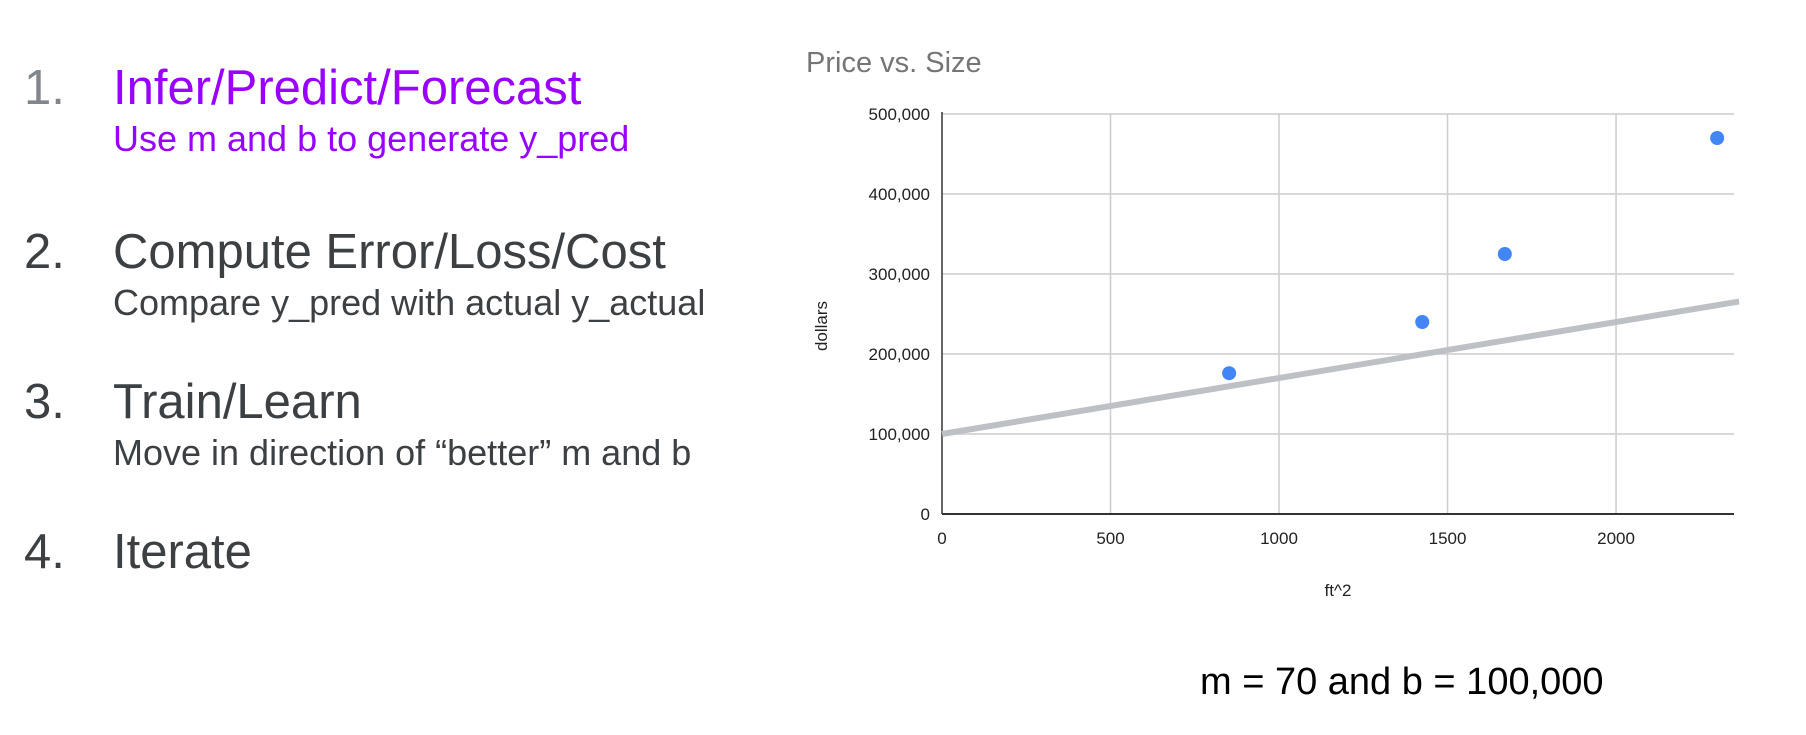 Image resolution: width=1806 pixels, height=735 pixels. What do you see at coordinates (1110, 538) in the screenshot?
I see `x-tick-label: 500` at bounding box center [1110, 538].